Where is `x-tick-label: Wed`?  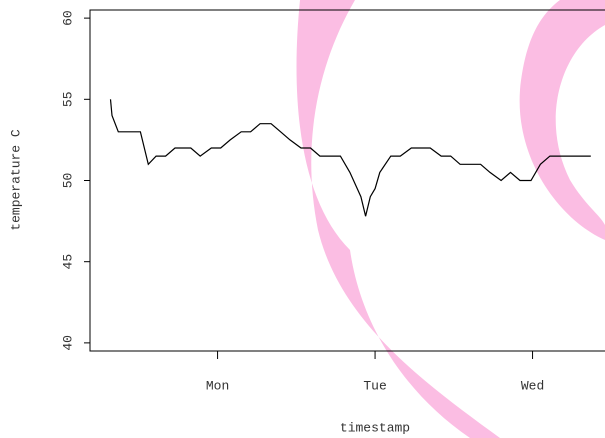
x-tick-label: Wed is located at coordinates (532, 385).